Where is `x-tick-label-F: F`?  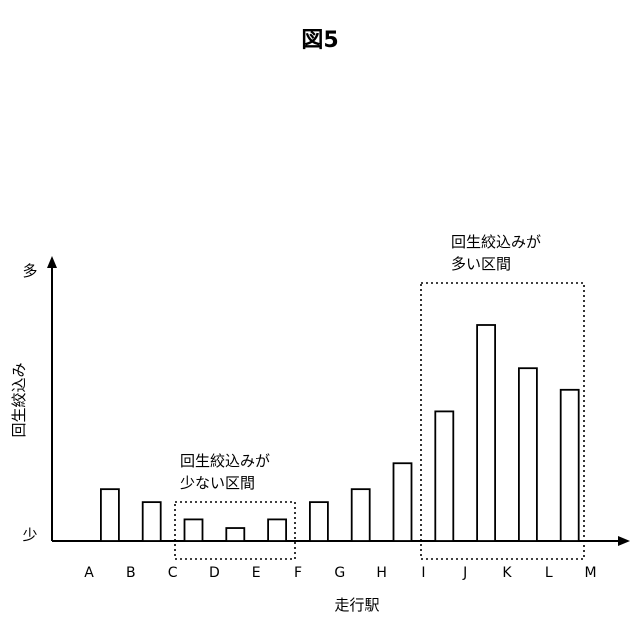 x-tick-label-F: F is located at coordinates (298, 573).